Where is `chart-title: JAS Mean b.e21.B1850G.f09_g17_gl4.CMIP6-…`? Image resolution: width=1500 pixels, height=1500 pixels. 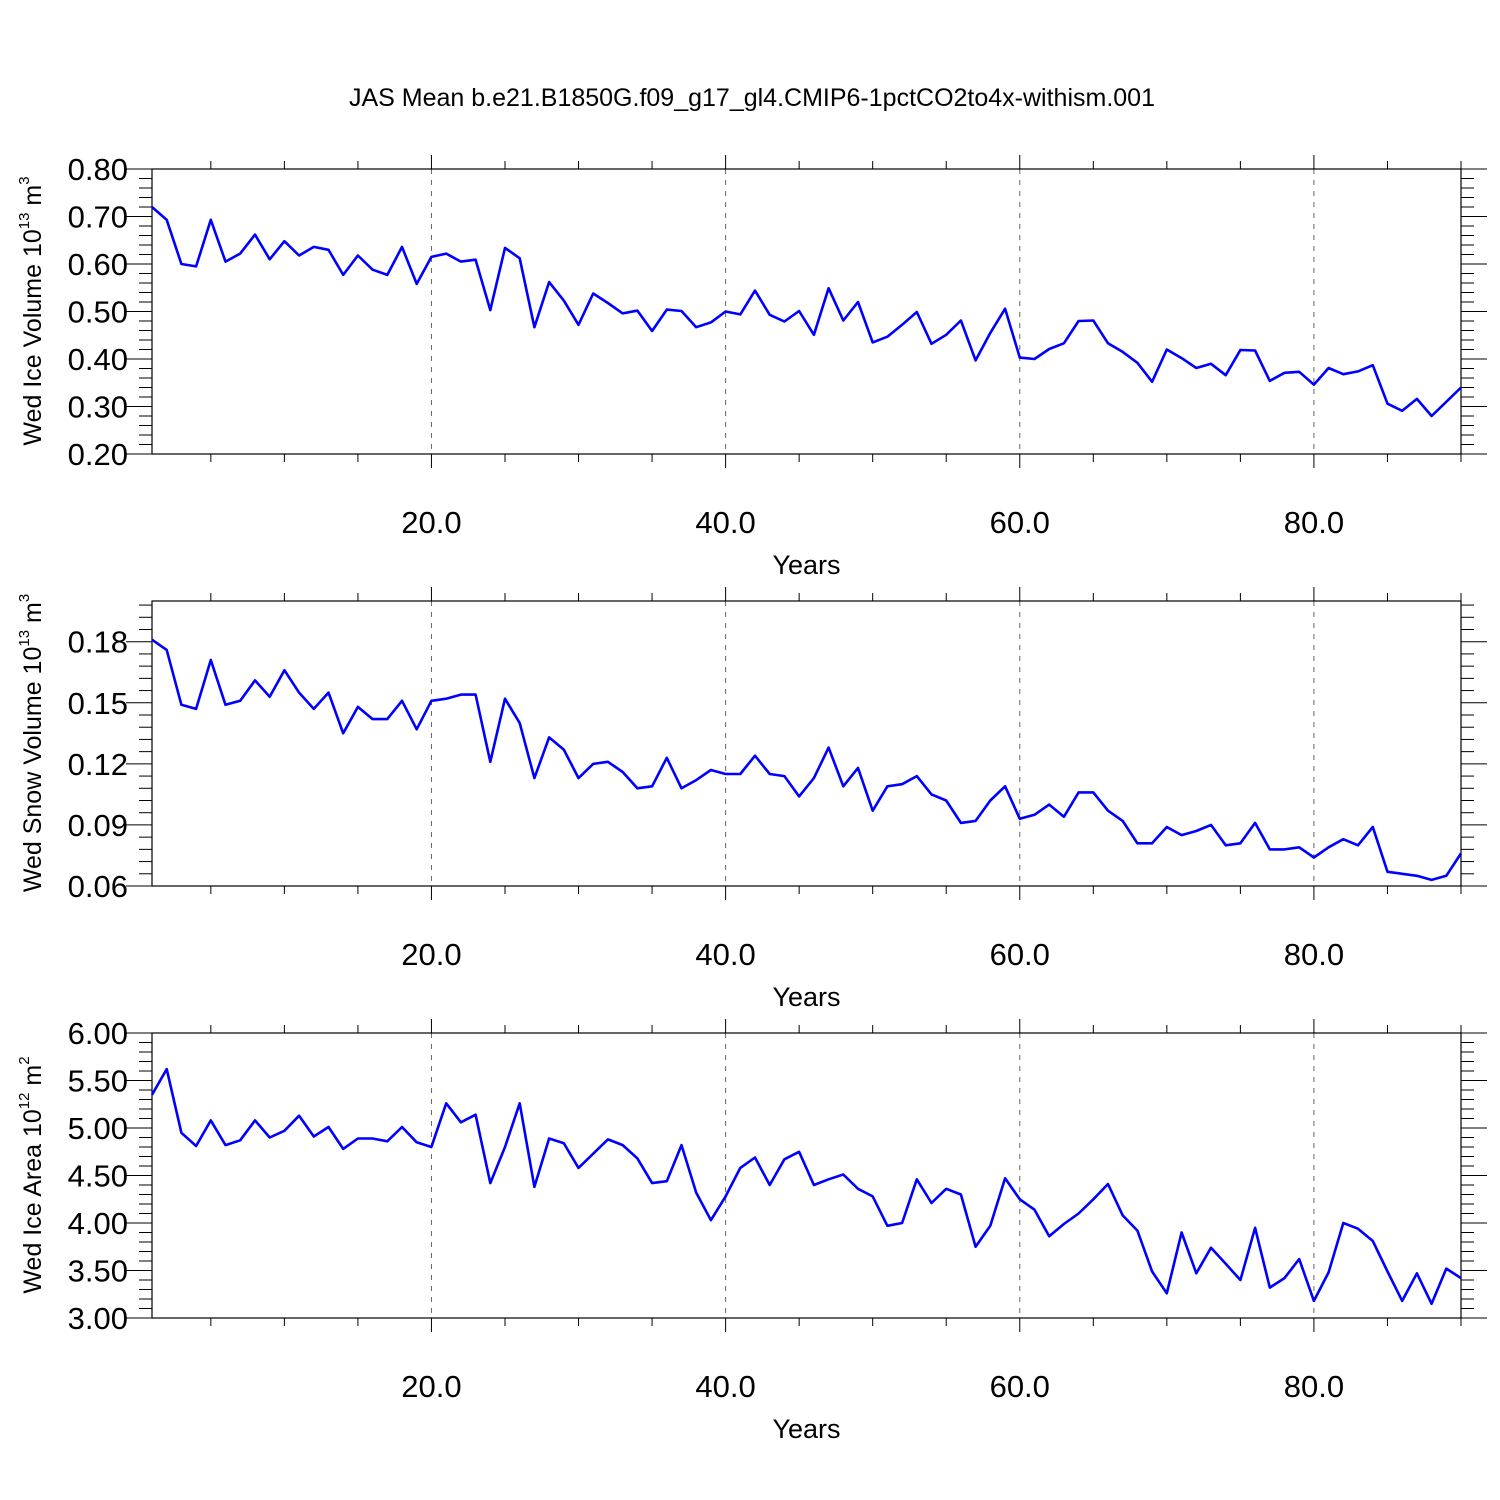 chart-title: JAS Mean b.e21.B1850G.f09_g17_gl4.CMIP6-… is located at coordinates (752, 98).